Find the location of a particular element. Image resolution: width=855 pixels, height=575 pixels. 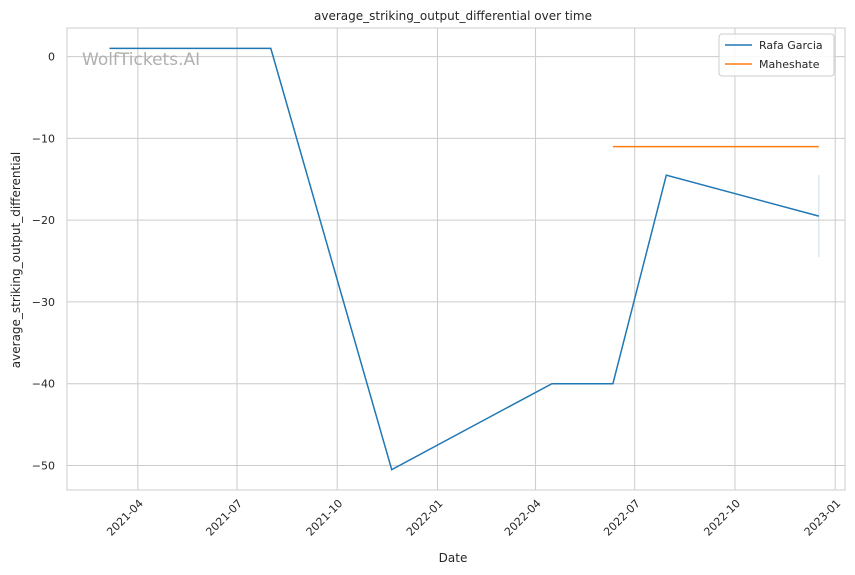

x-tick-label: 2021-04 is located at coordinates (125, 518).